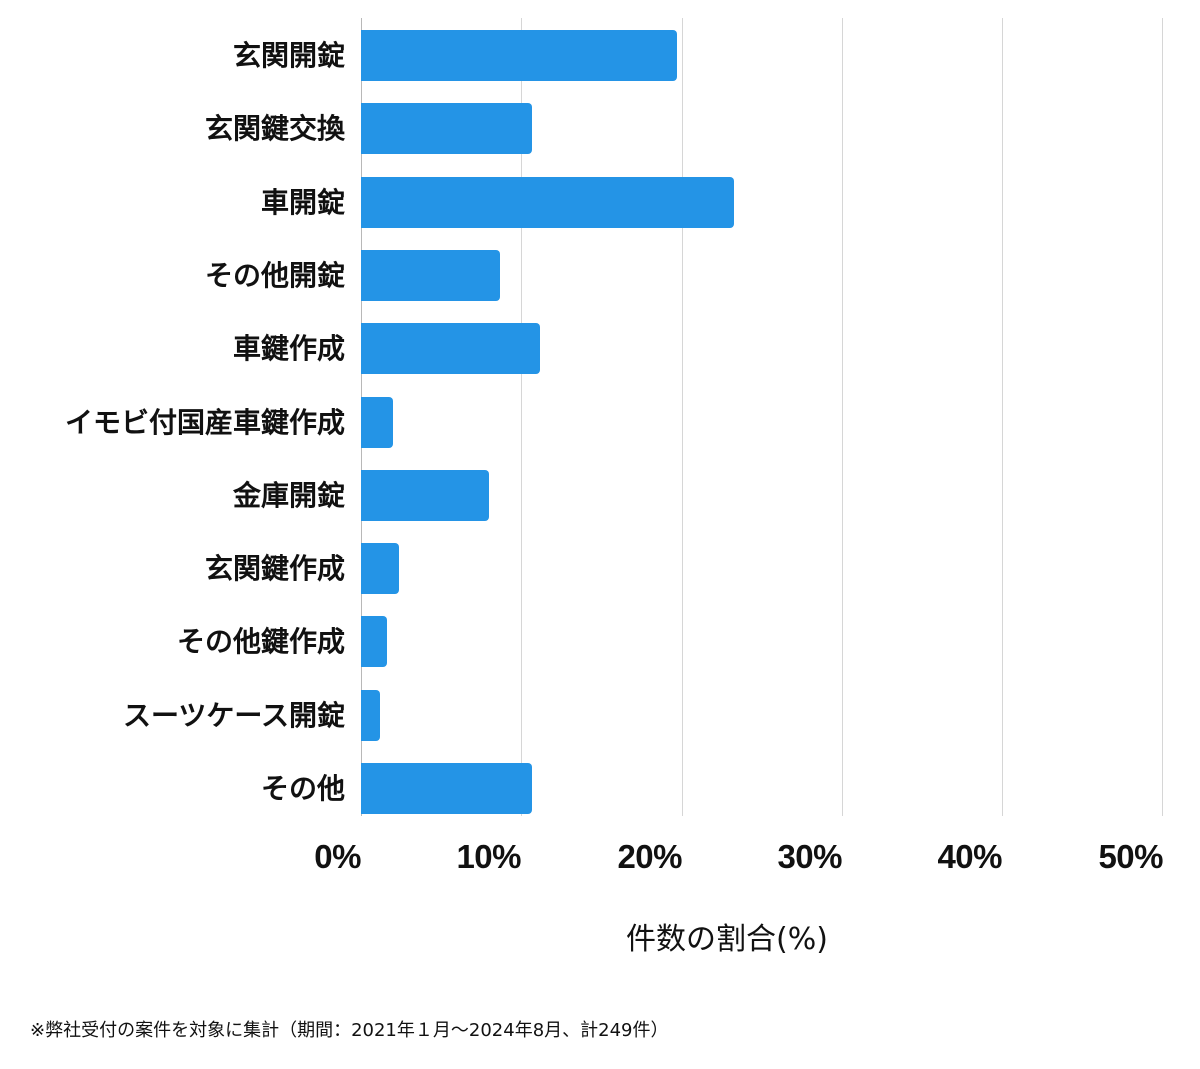 This screenshot has width=1200, height=1069. I want to click on x-tick-label: 0%, so click(337, 856).